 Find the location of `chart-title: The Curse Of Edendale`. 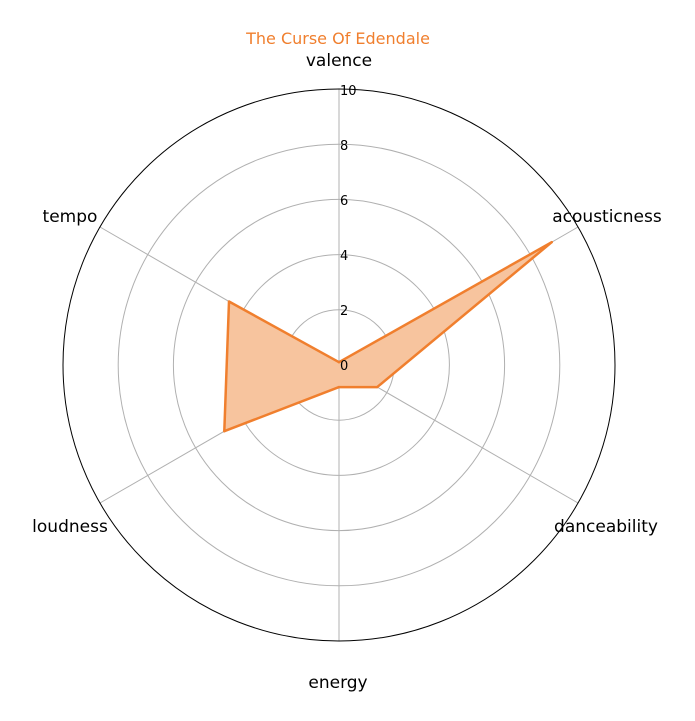

chart-title: The Curse Of Edendale is located at coordinates (337, 38).